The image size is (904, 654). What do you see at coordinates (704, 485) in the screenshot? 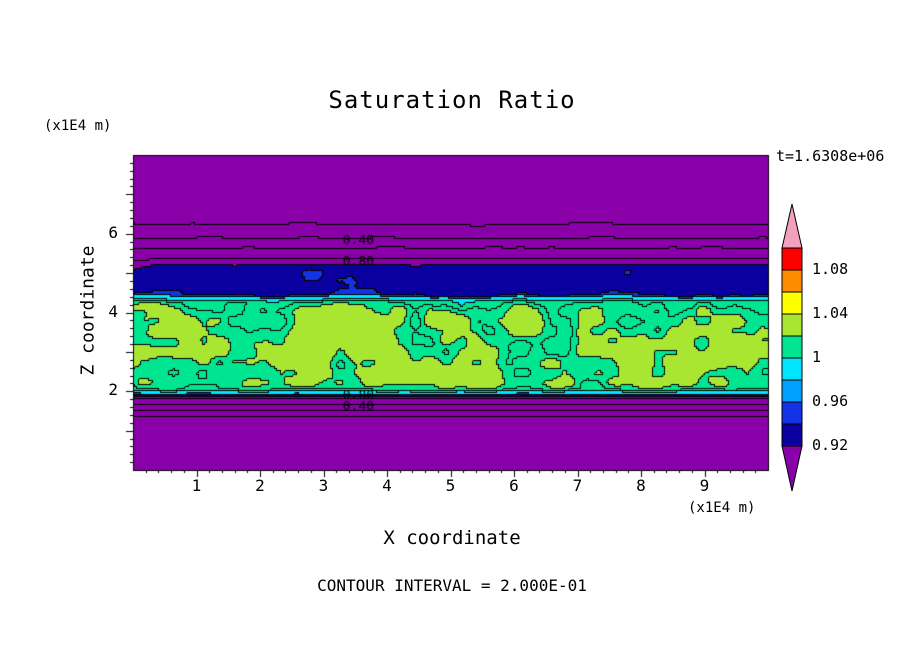
I see `x-tick-label: 9` at bounding box center [704, 485].